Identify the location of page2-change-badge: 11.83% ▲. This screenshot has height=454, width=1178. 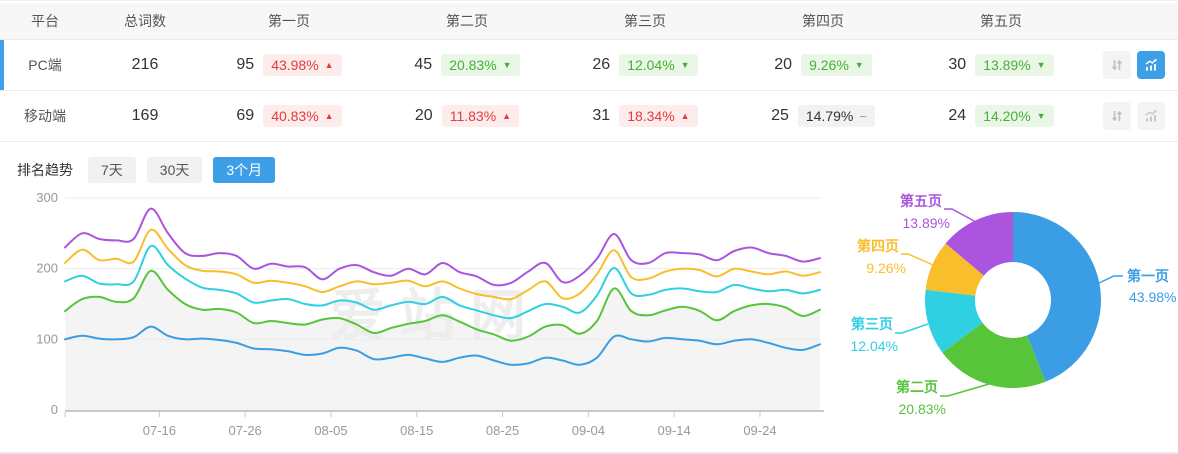
(480, 116).